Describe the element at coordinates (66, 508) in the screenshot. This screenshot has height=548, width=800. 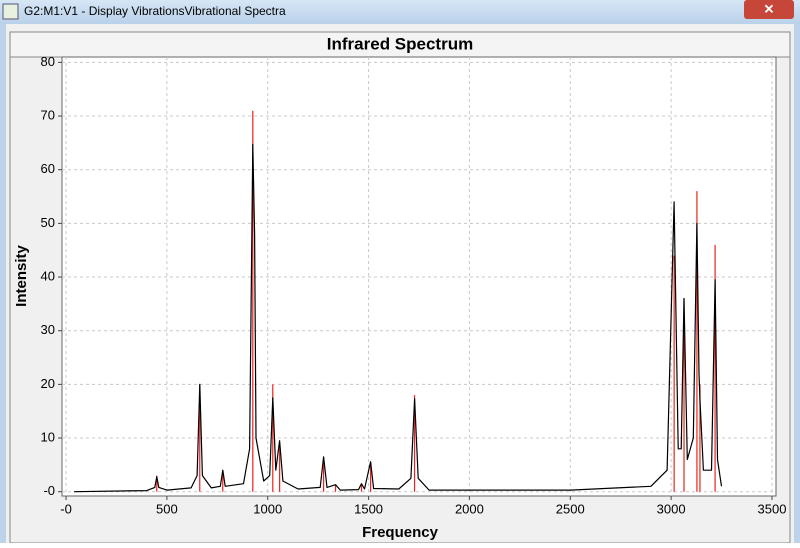
I see `x-tick-label: -0` at that location.